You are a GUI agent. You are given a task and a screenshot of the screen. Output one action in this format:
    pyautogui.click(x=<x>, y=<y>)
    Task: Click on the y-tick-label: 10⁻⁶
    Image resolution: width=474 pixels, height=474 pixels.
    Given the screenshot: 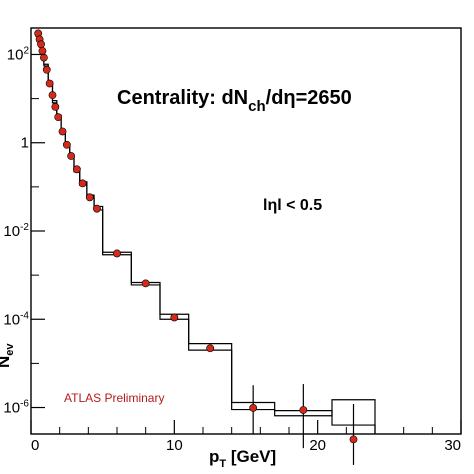 What is the action you would take?
    pyautogui.click(x=16, y=408)
    